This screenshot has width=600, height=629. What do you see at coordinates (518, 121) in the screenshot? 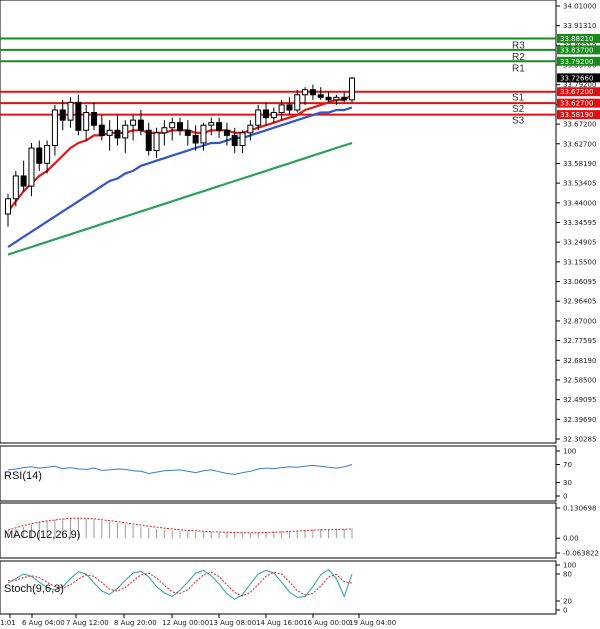
I see `level-name-s3: S3` at bounding box center [518, 121].